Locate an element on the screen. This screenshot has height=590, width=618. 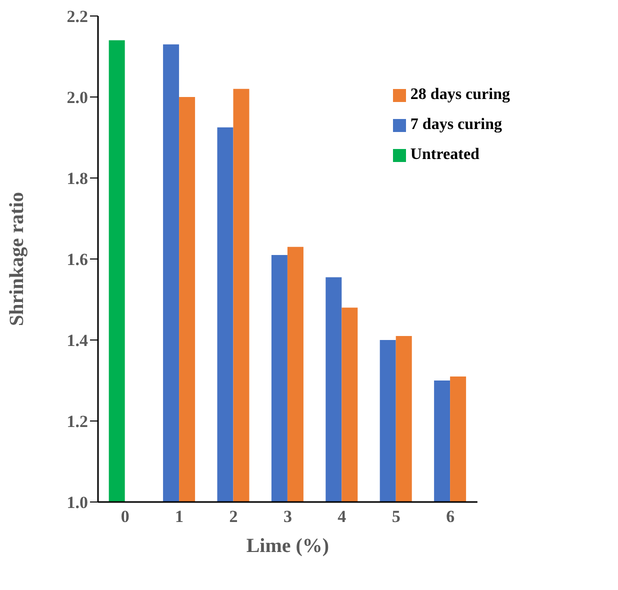
legend-label: 7 days curing is located at coordinates (456, 124).